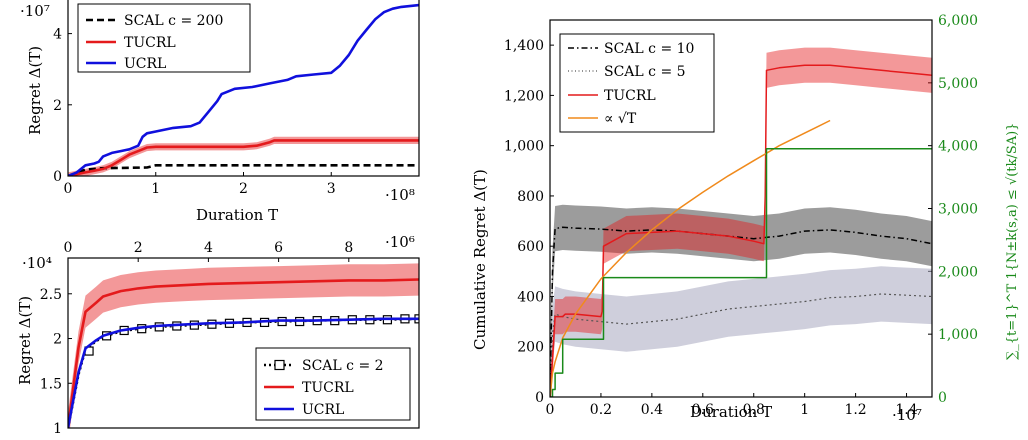 This screenshot has width=1028, height=440. I want to click on bl-y-exponent: ·10⁴, so click(37, 263).